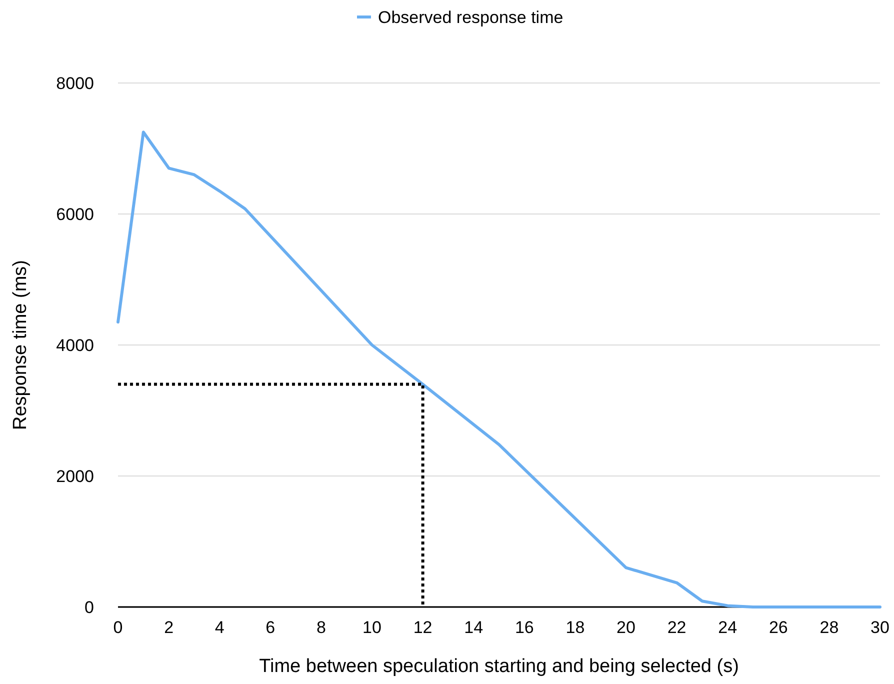 This screenshot has width=894, height=684. Describe the element at coordinates (471, 17) in the screenshot. I see `legend-label: Observed response time` at that location.